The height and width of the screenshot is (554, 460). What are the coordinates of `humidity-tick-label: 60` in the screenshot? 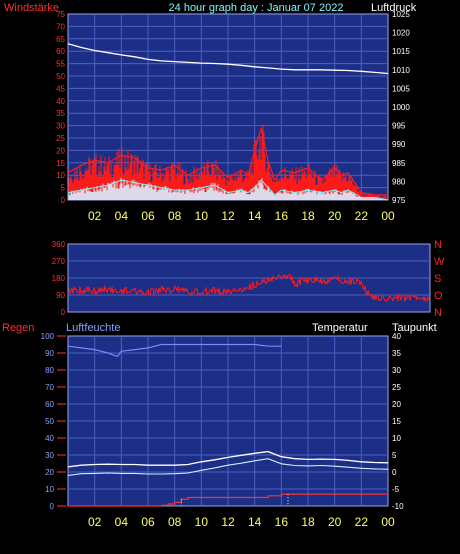 It's located at (49, 404).